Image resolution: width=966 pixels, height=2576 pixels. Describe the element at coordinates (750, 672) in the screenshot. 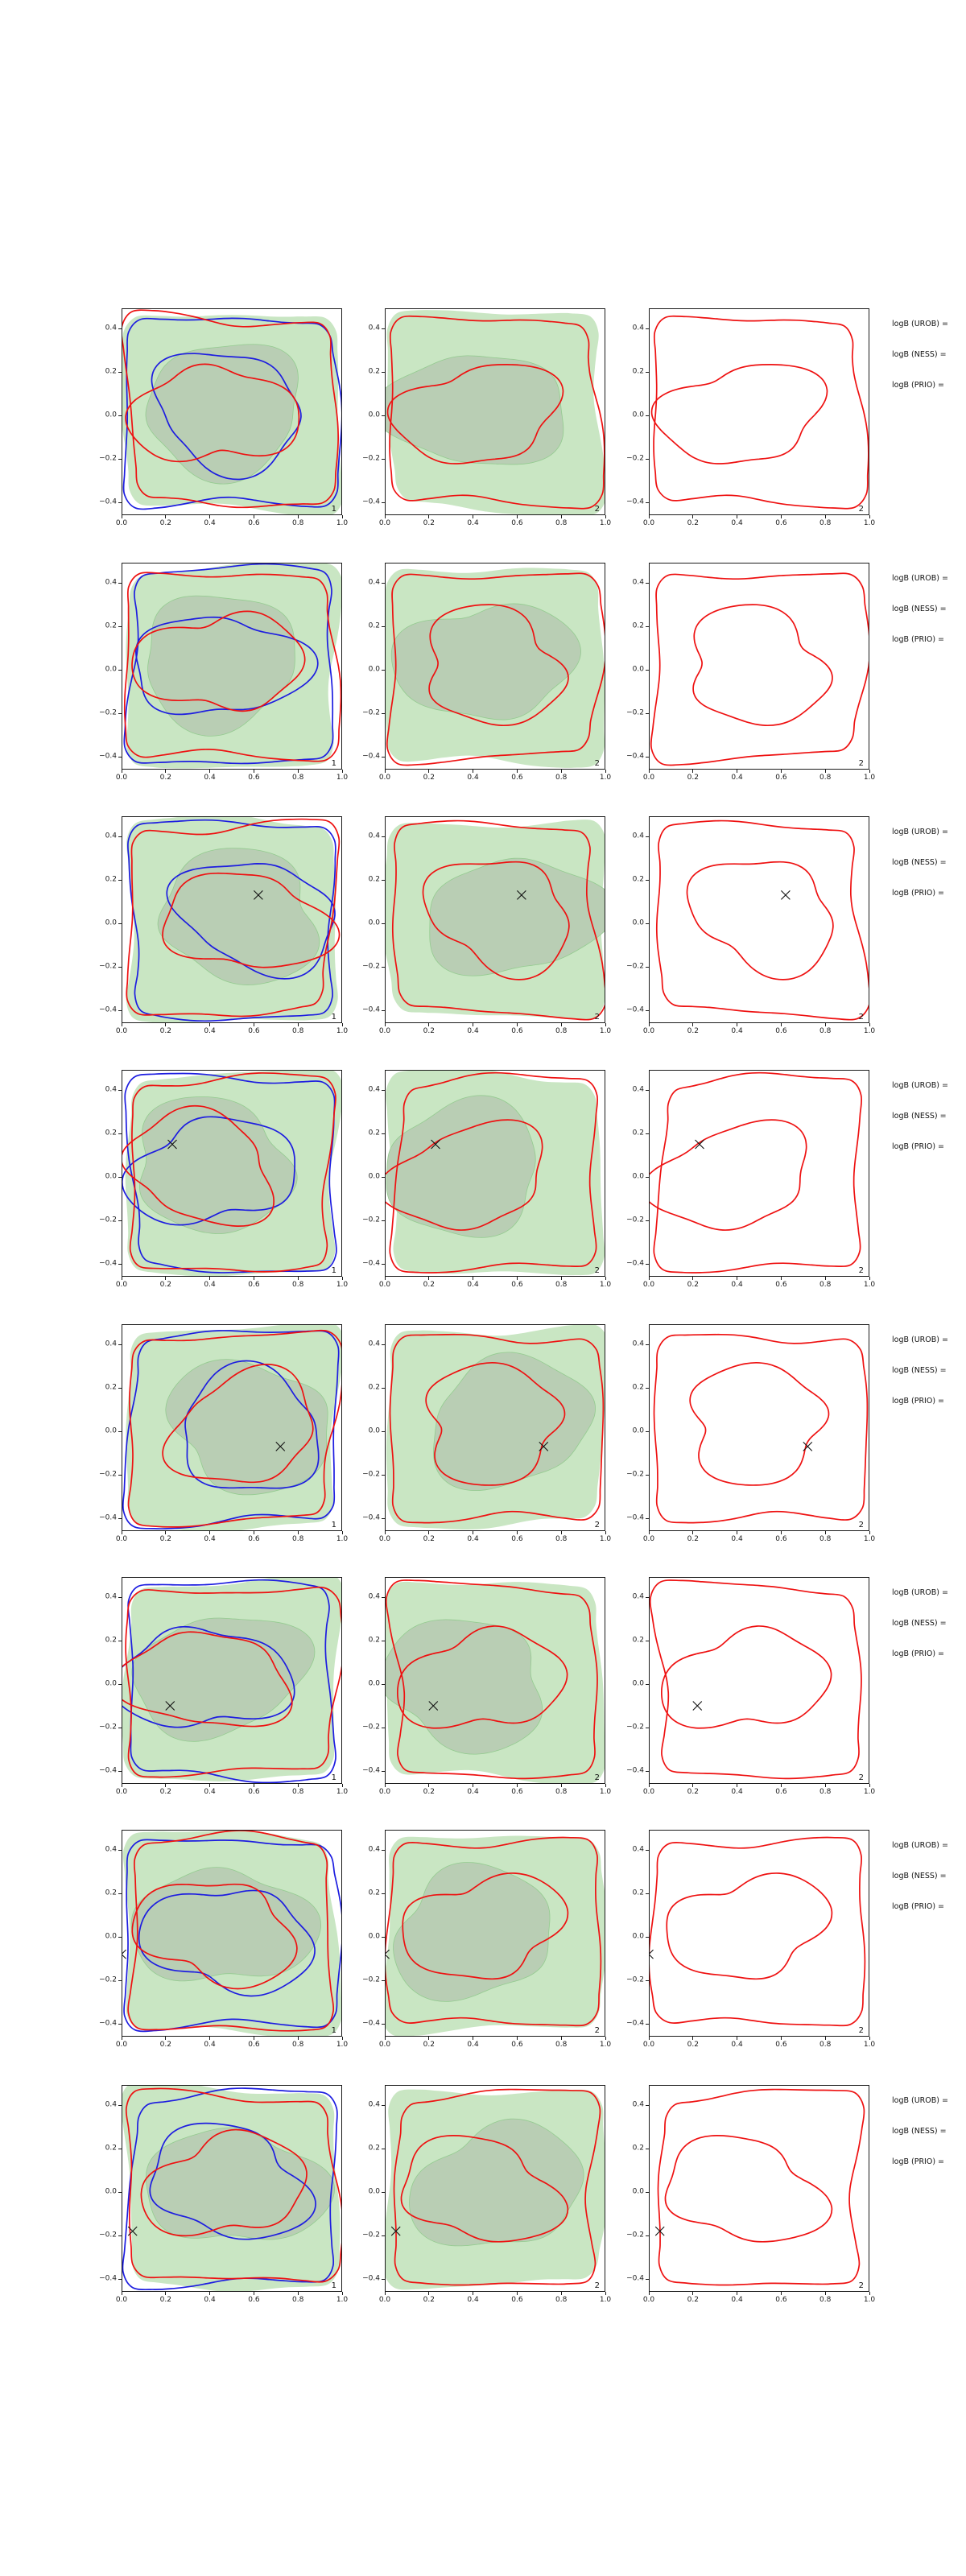

I see `plot-panel-r2-c3: 2 0.0 0.2 0.4 0.6 0.8 1.0 −0.4 −0.2 0.0 0.2 0.4` at that location.